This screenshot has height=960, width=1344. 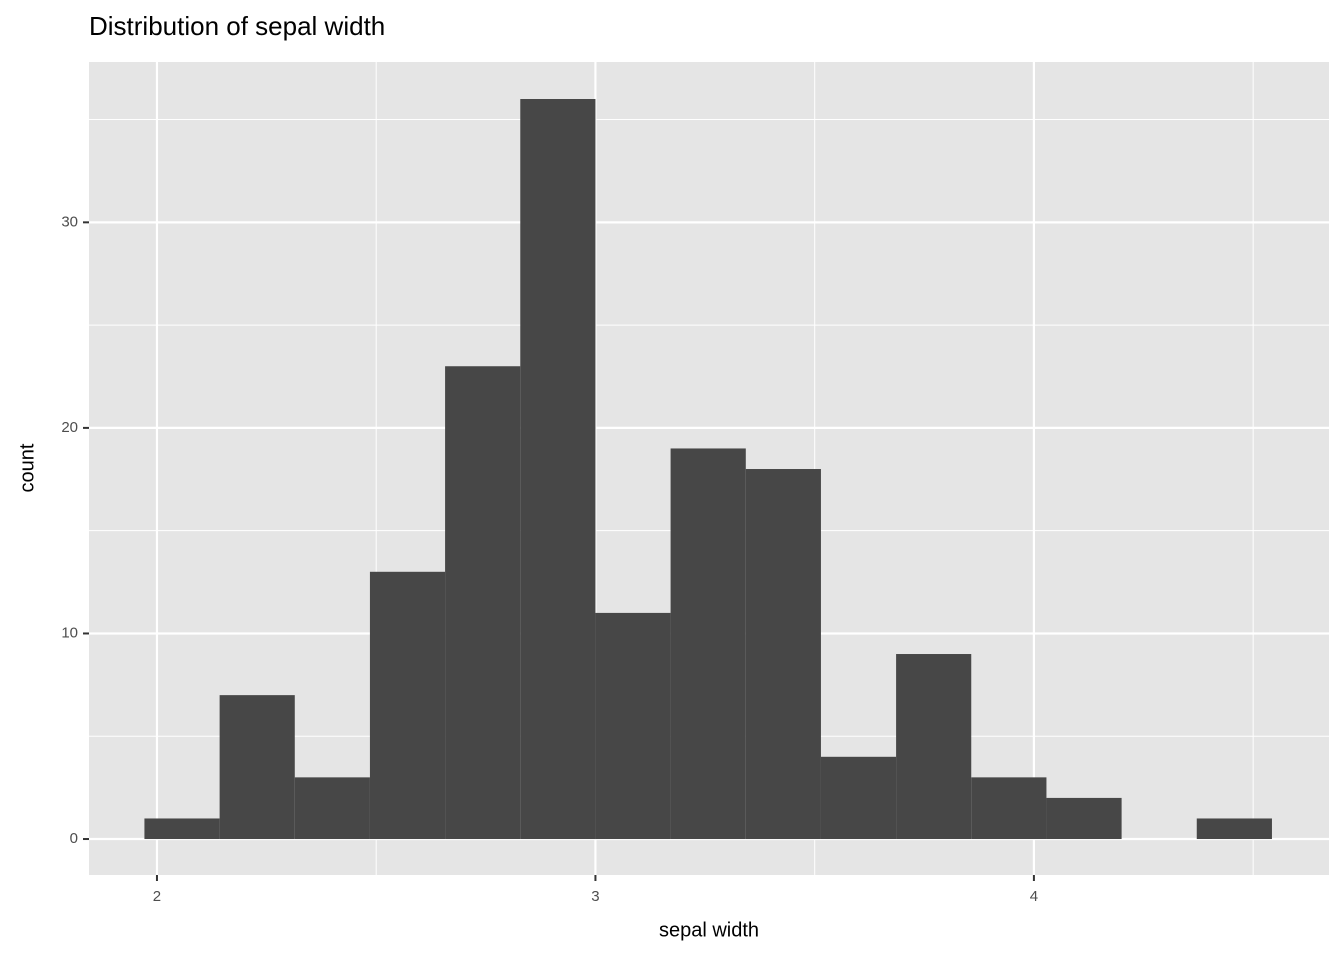 I want to click on y-tick-label: 20, so click(x=69, y=427).